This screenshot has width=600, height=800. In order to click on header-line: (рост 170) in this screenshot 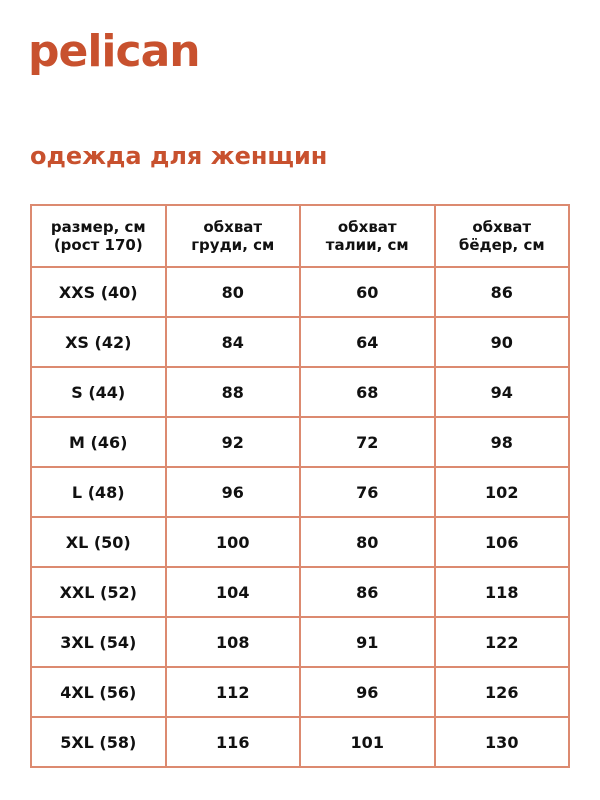, I will do `click(98, 245)`.